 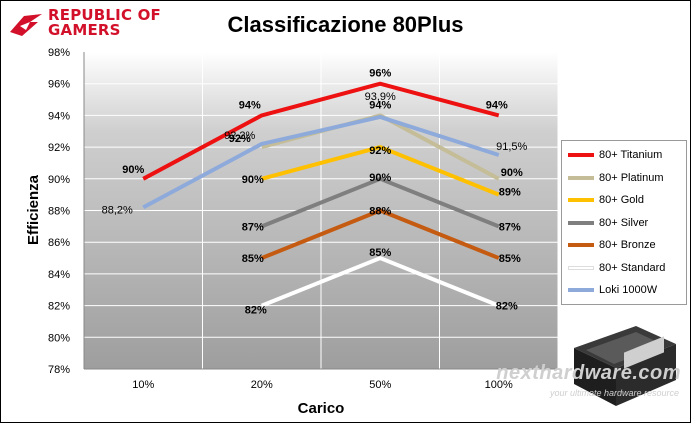 What do you see at coordinates (614, 393) in the screenshot?
I see `watermark-sub: your ultimate hardware resource` at bounding box center [614, 393].